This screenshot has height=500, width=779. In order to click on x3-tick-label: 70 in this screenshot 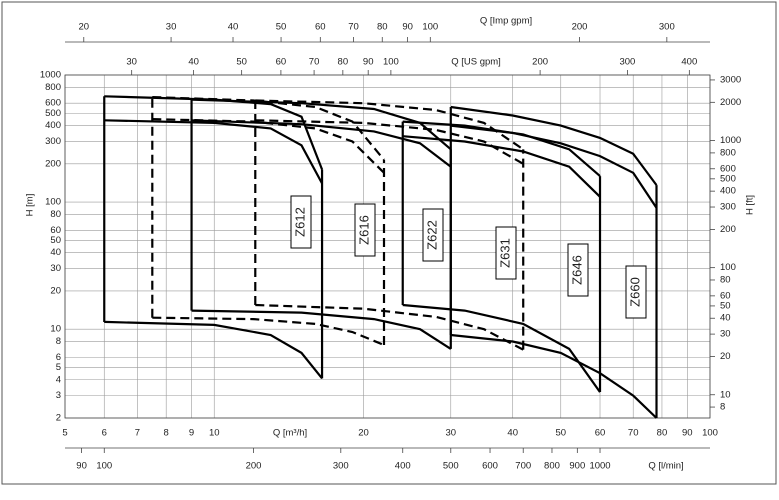, I will do `click(353, 27)`.